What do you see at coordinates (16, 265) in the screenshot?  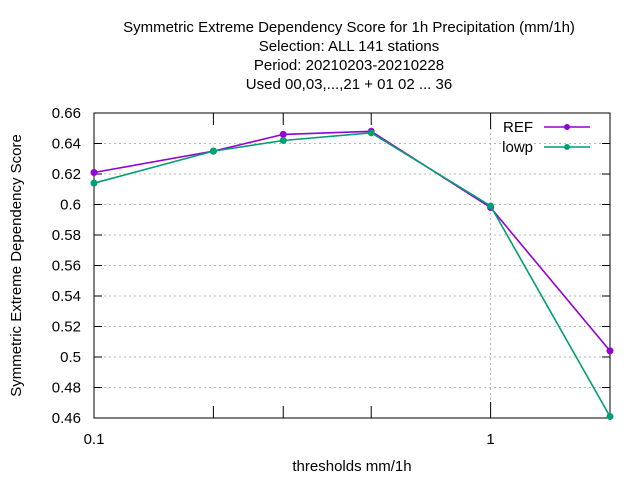 I see `y-axis-label: Symmetric Extreme Dependency Score` at bounding box center [16, 265].